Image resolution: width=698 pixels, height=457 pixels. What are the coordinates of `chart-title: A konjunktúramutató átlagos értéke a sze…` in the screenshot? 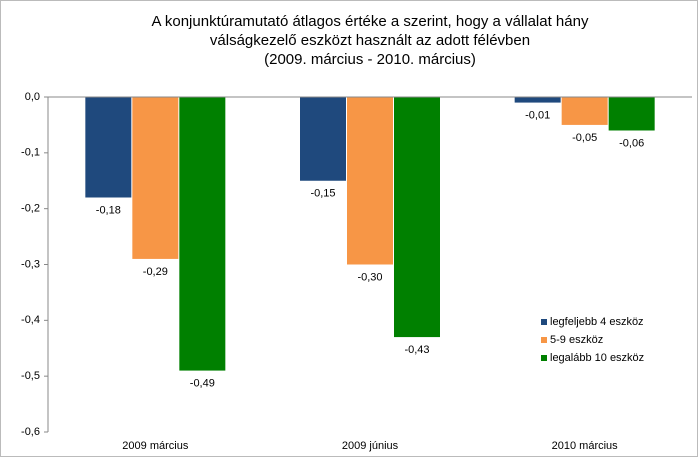 It's located at (370, 21).